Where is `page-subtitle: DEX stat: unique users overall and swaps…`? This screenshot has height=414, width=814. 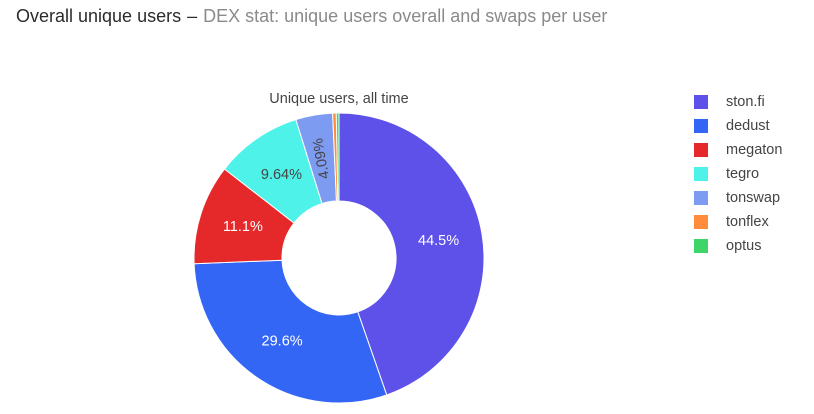 page-subtitle: DEX stat: unique users overall and swaps… is located at coordinates (405, 16).